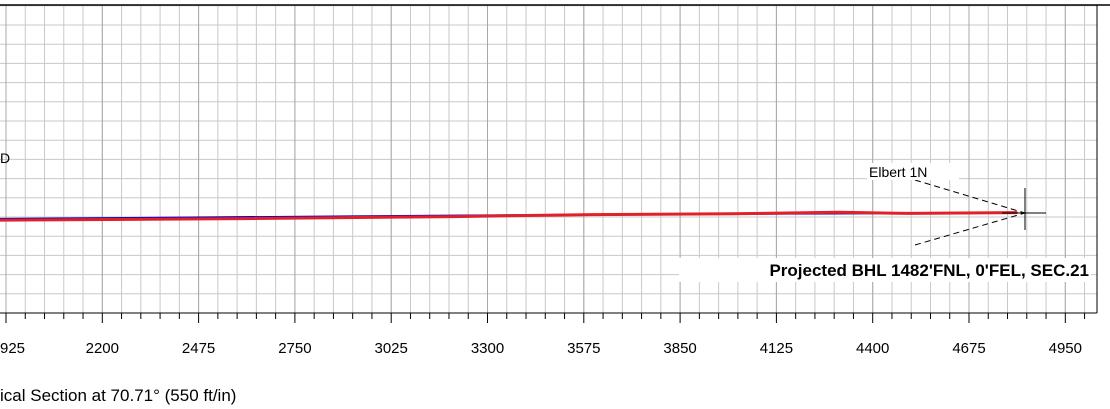 The width and height of the screenshot is (1110, 409). What do you see at coordinates (872, 348) in the screenshot?
I see `x-tick-label: 4400` at bounding box center [872, 348].